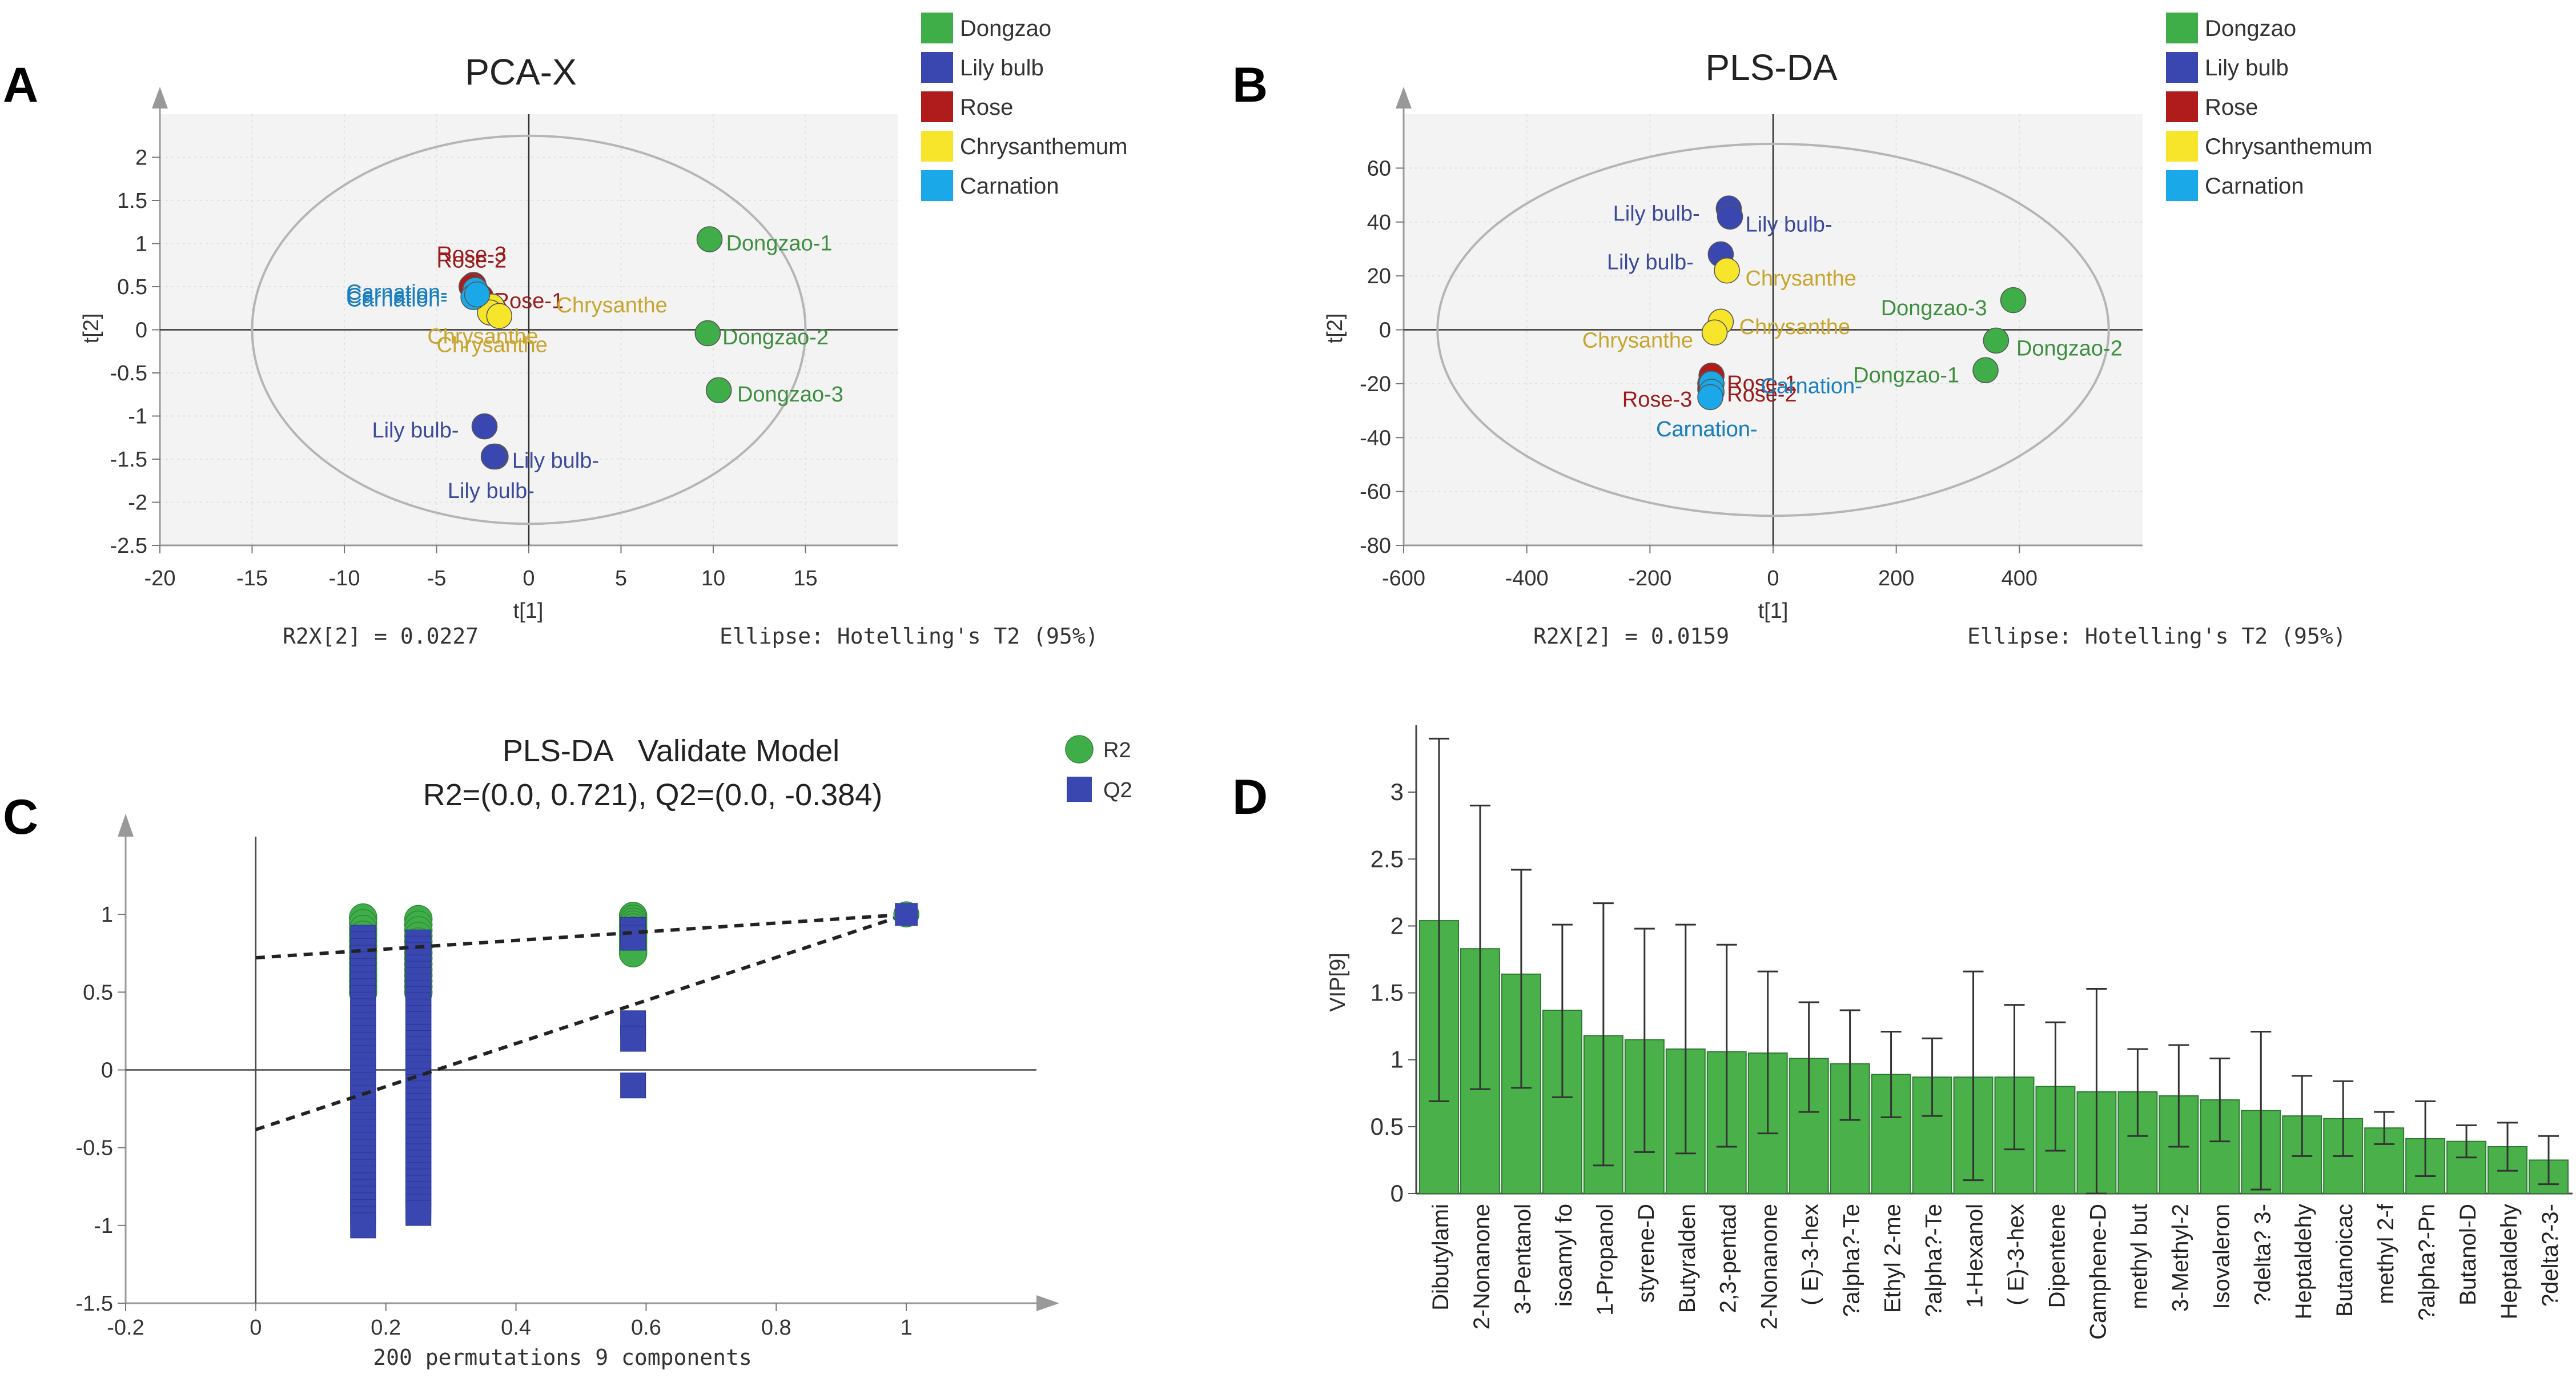 Image resolution: width=2576 pixels, height=1390 pixels. Describe the element at coordinates (1002, 68) in the screenshot. I see `panelA-legend-label-1: Lily bulb` at that location.